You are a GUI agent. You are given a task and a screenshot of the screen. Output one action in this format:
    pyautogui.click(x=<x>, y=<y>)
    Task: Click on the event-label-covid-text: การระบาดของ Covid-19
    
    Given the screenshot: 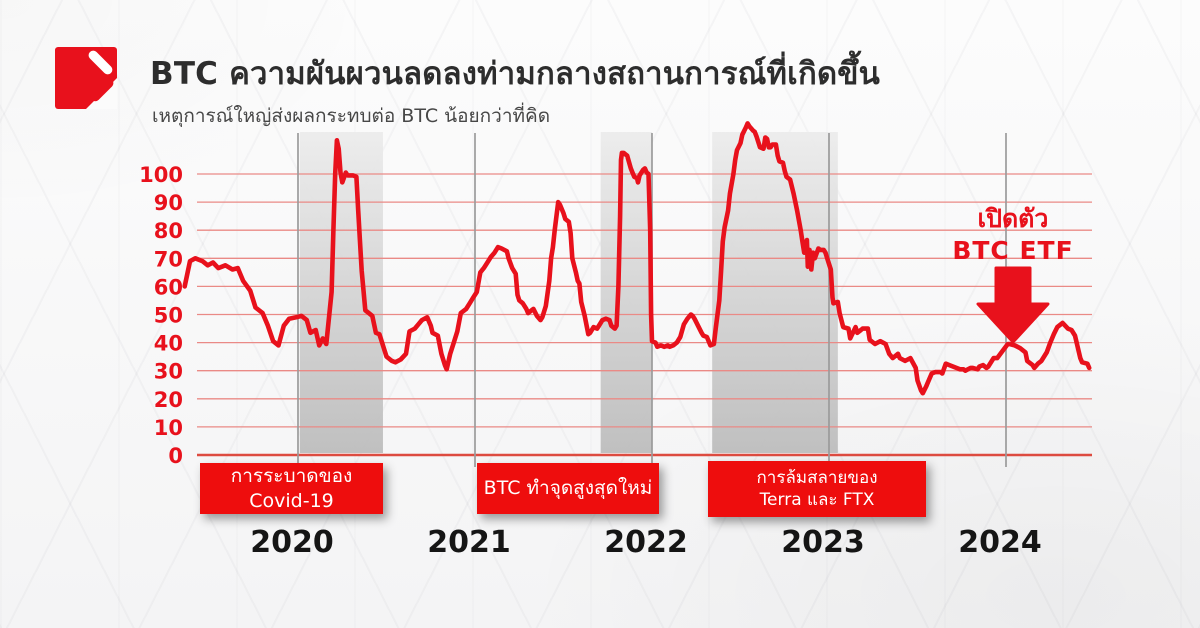 What is the action you would take?
    pyautogui.click(x=291, y=488)
    